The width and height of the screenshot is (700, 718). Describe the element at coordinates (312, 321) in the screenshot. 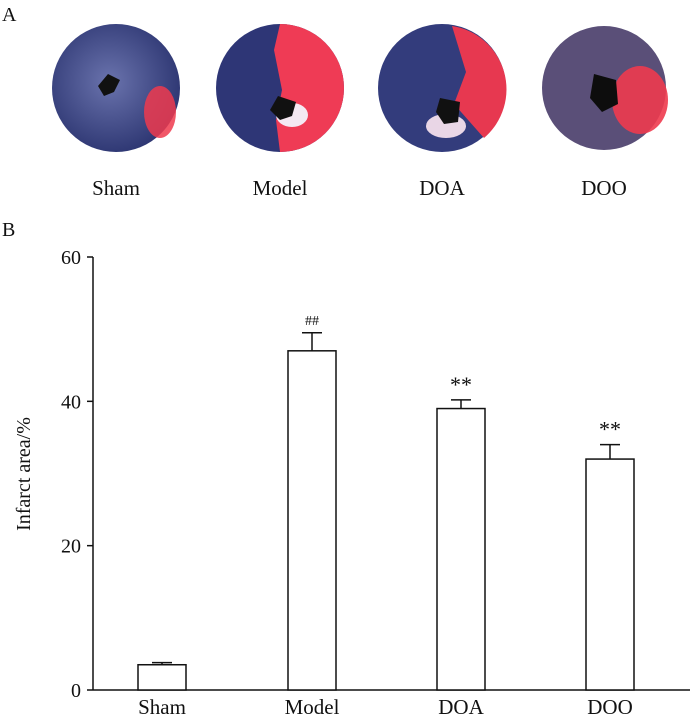

I see `significance-mark-model: ##` at that location.